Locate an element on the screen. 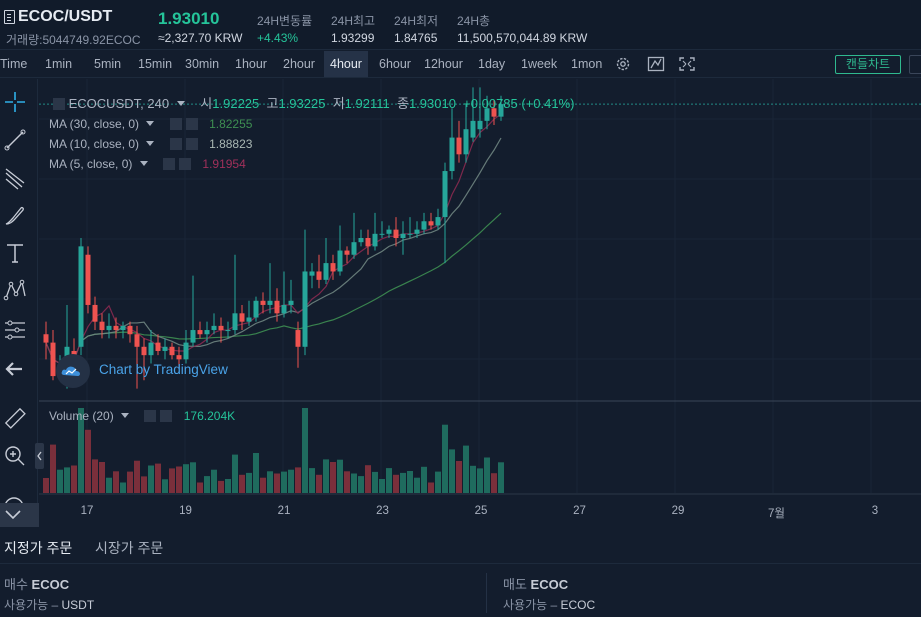 The image size is (921, 617). crosshair-icon is located at coordinates (15, 102).